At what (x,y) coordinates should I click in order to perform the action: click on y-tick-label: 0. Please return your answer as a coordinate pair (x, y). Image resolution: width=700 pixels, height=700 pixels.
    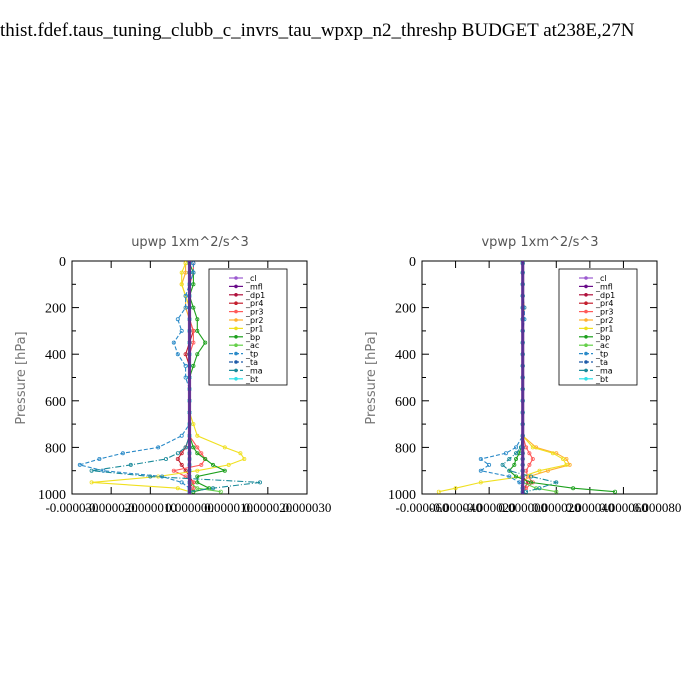
    Looking at the image, I should click on (62, 262).